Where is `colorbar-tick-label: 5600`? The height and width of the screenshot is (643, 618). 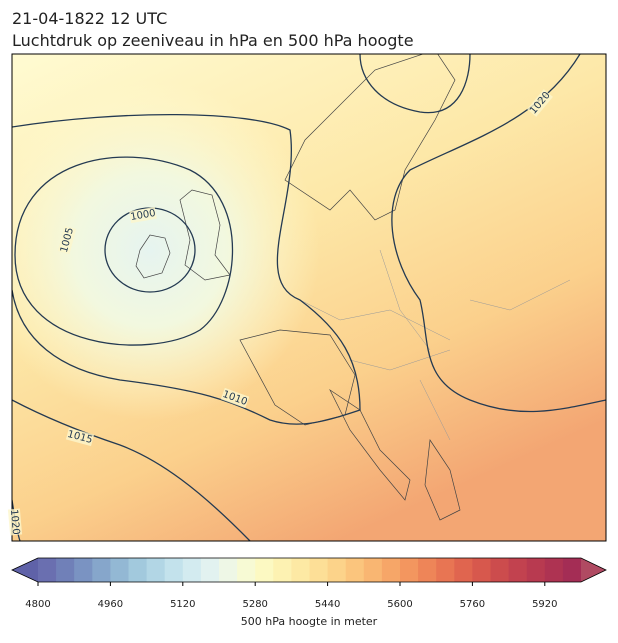 colorbar-tick-label: 5600 is located at coordinates (399, 604).